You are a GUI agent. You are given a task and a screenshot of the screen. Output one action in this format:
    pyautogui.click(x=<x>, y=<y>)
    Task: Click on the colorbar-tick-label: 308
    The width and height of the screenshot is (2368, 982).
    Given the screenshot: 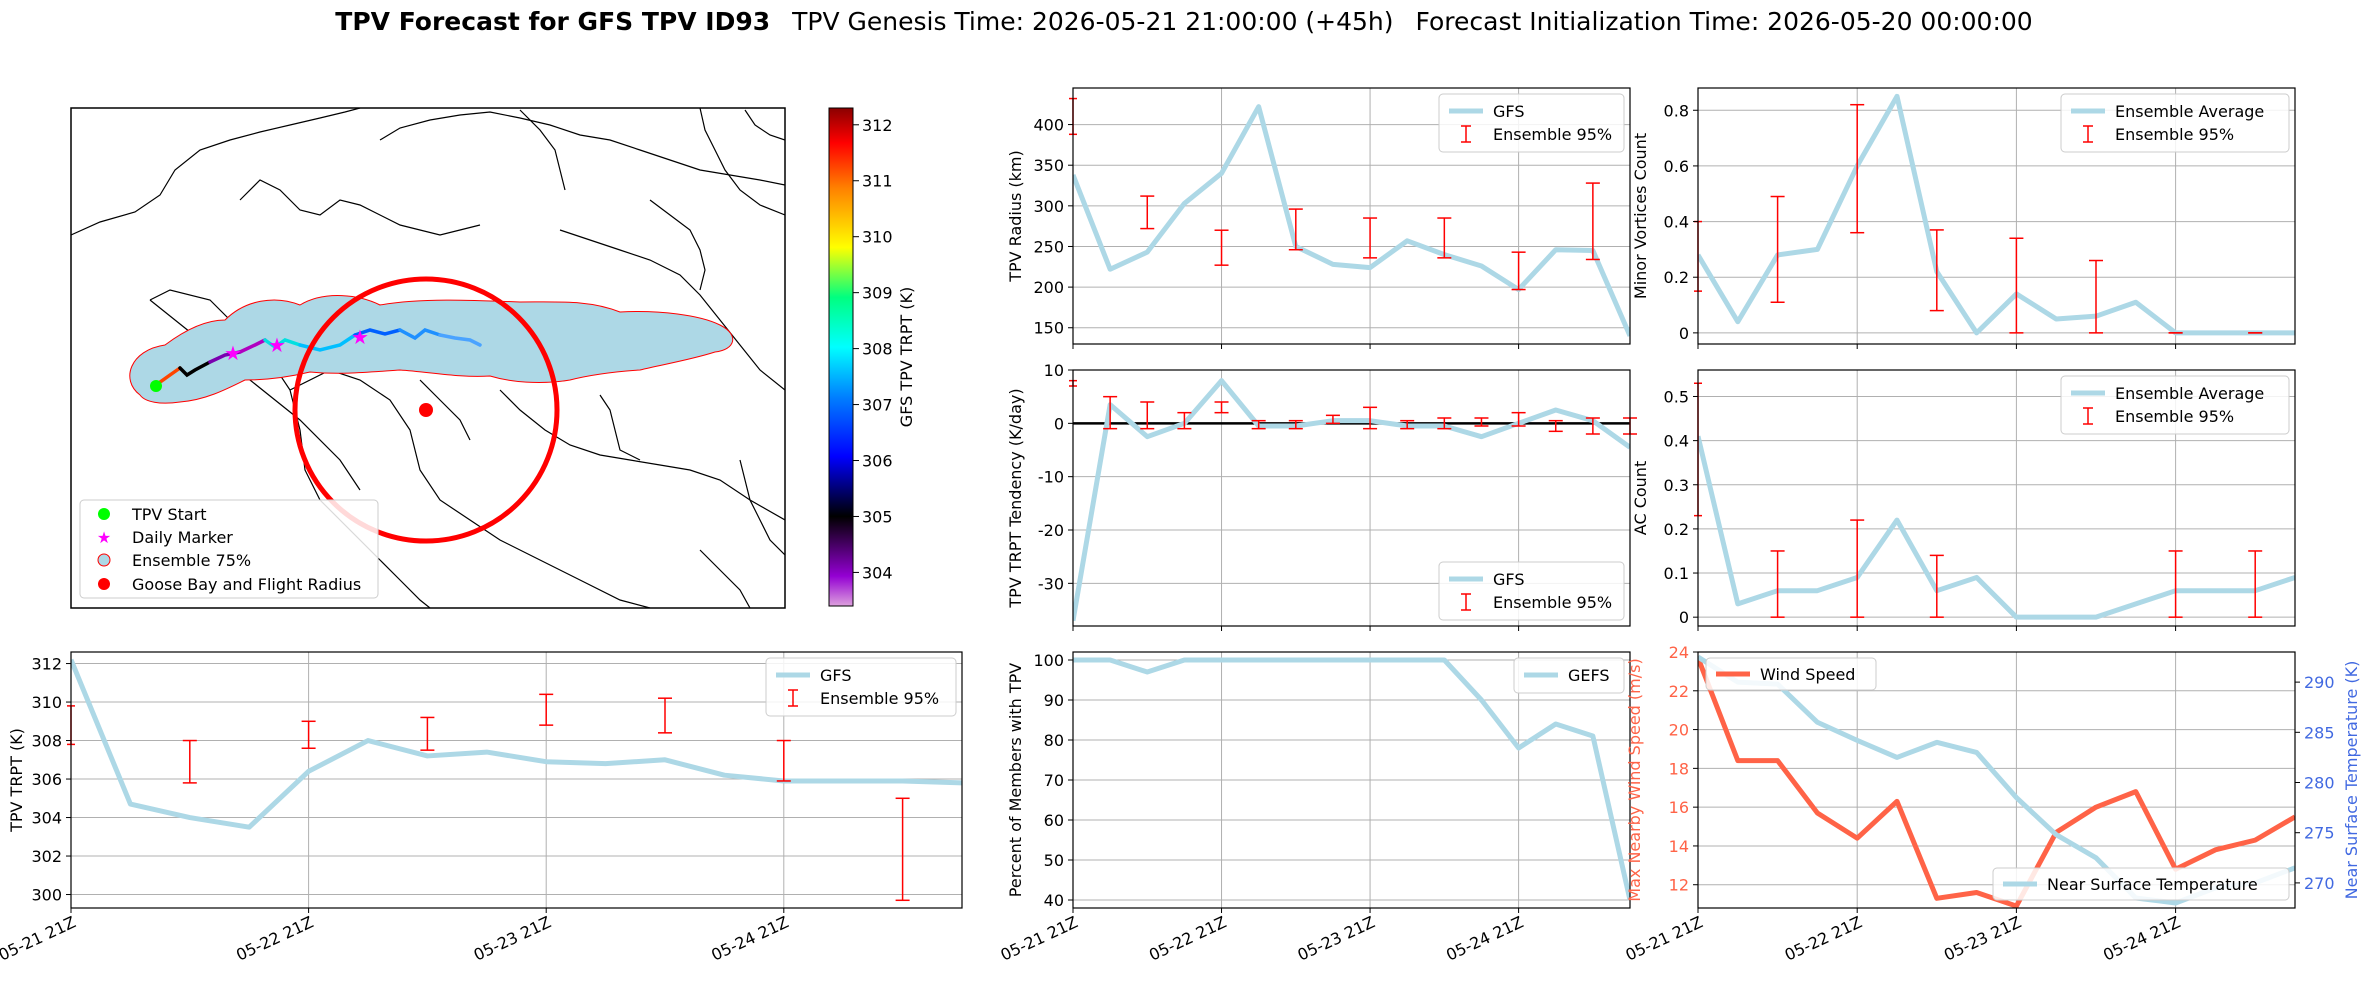 What is the action you would take?
    pyautogui.click(x=877, y=349)
    